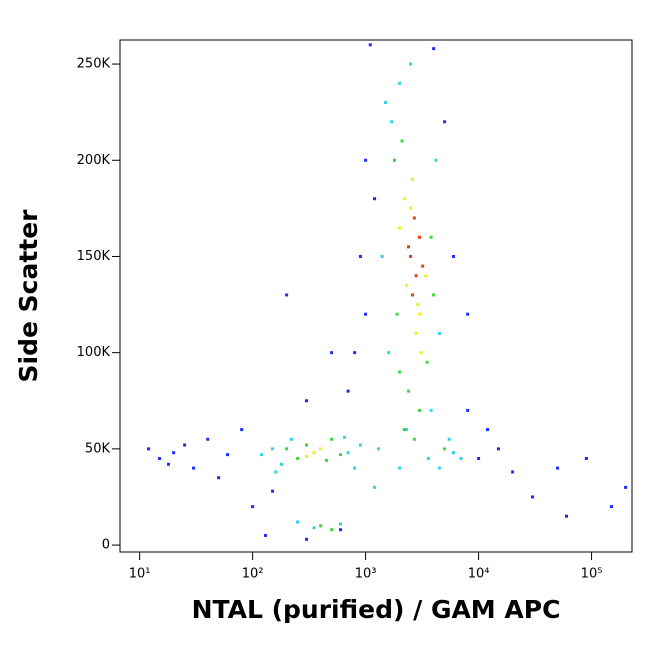 Image resolution: width=653 pixels, height=645 pixels. I want to click on y-tick-label: 50K, so click(98, 448).